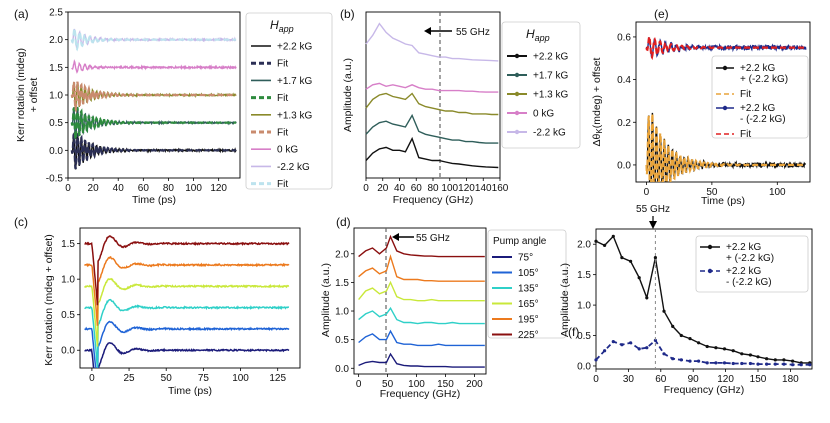 This screenshot has width=830, height=423. I want to click on y-tick-label: 0.4, so click(624, 80).